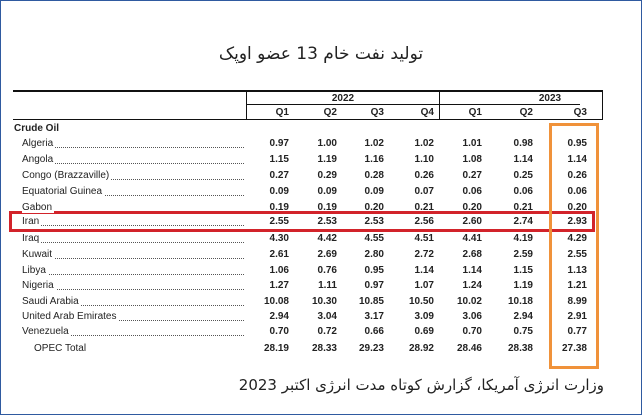 The height and width of the screenshot is (415, 642). I want to click on country-cell: Saudi Arabia, so click(133, 302).